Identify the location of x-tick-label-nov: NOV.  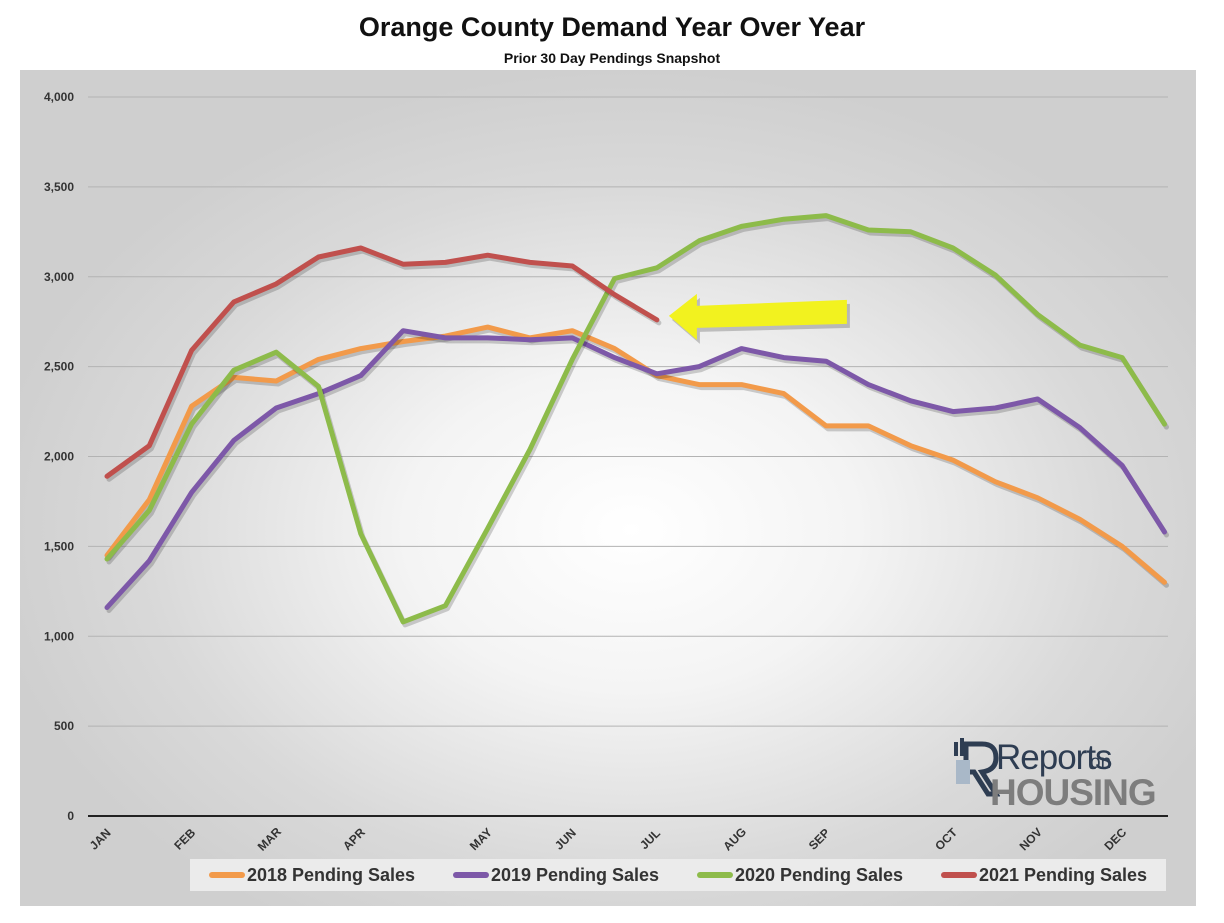
(1031, 839).